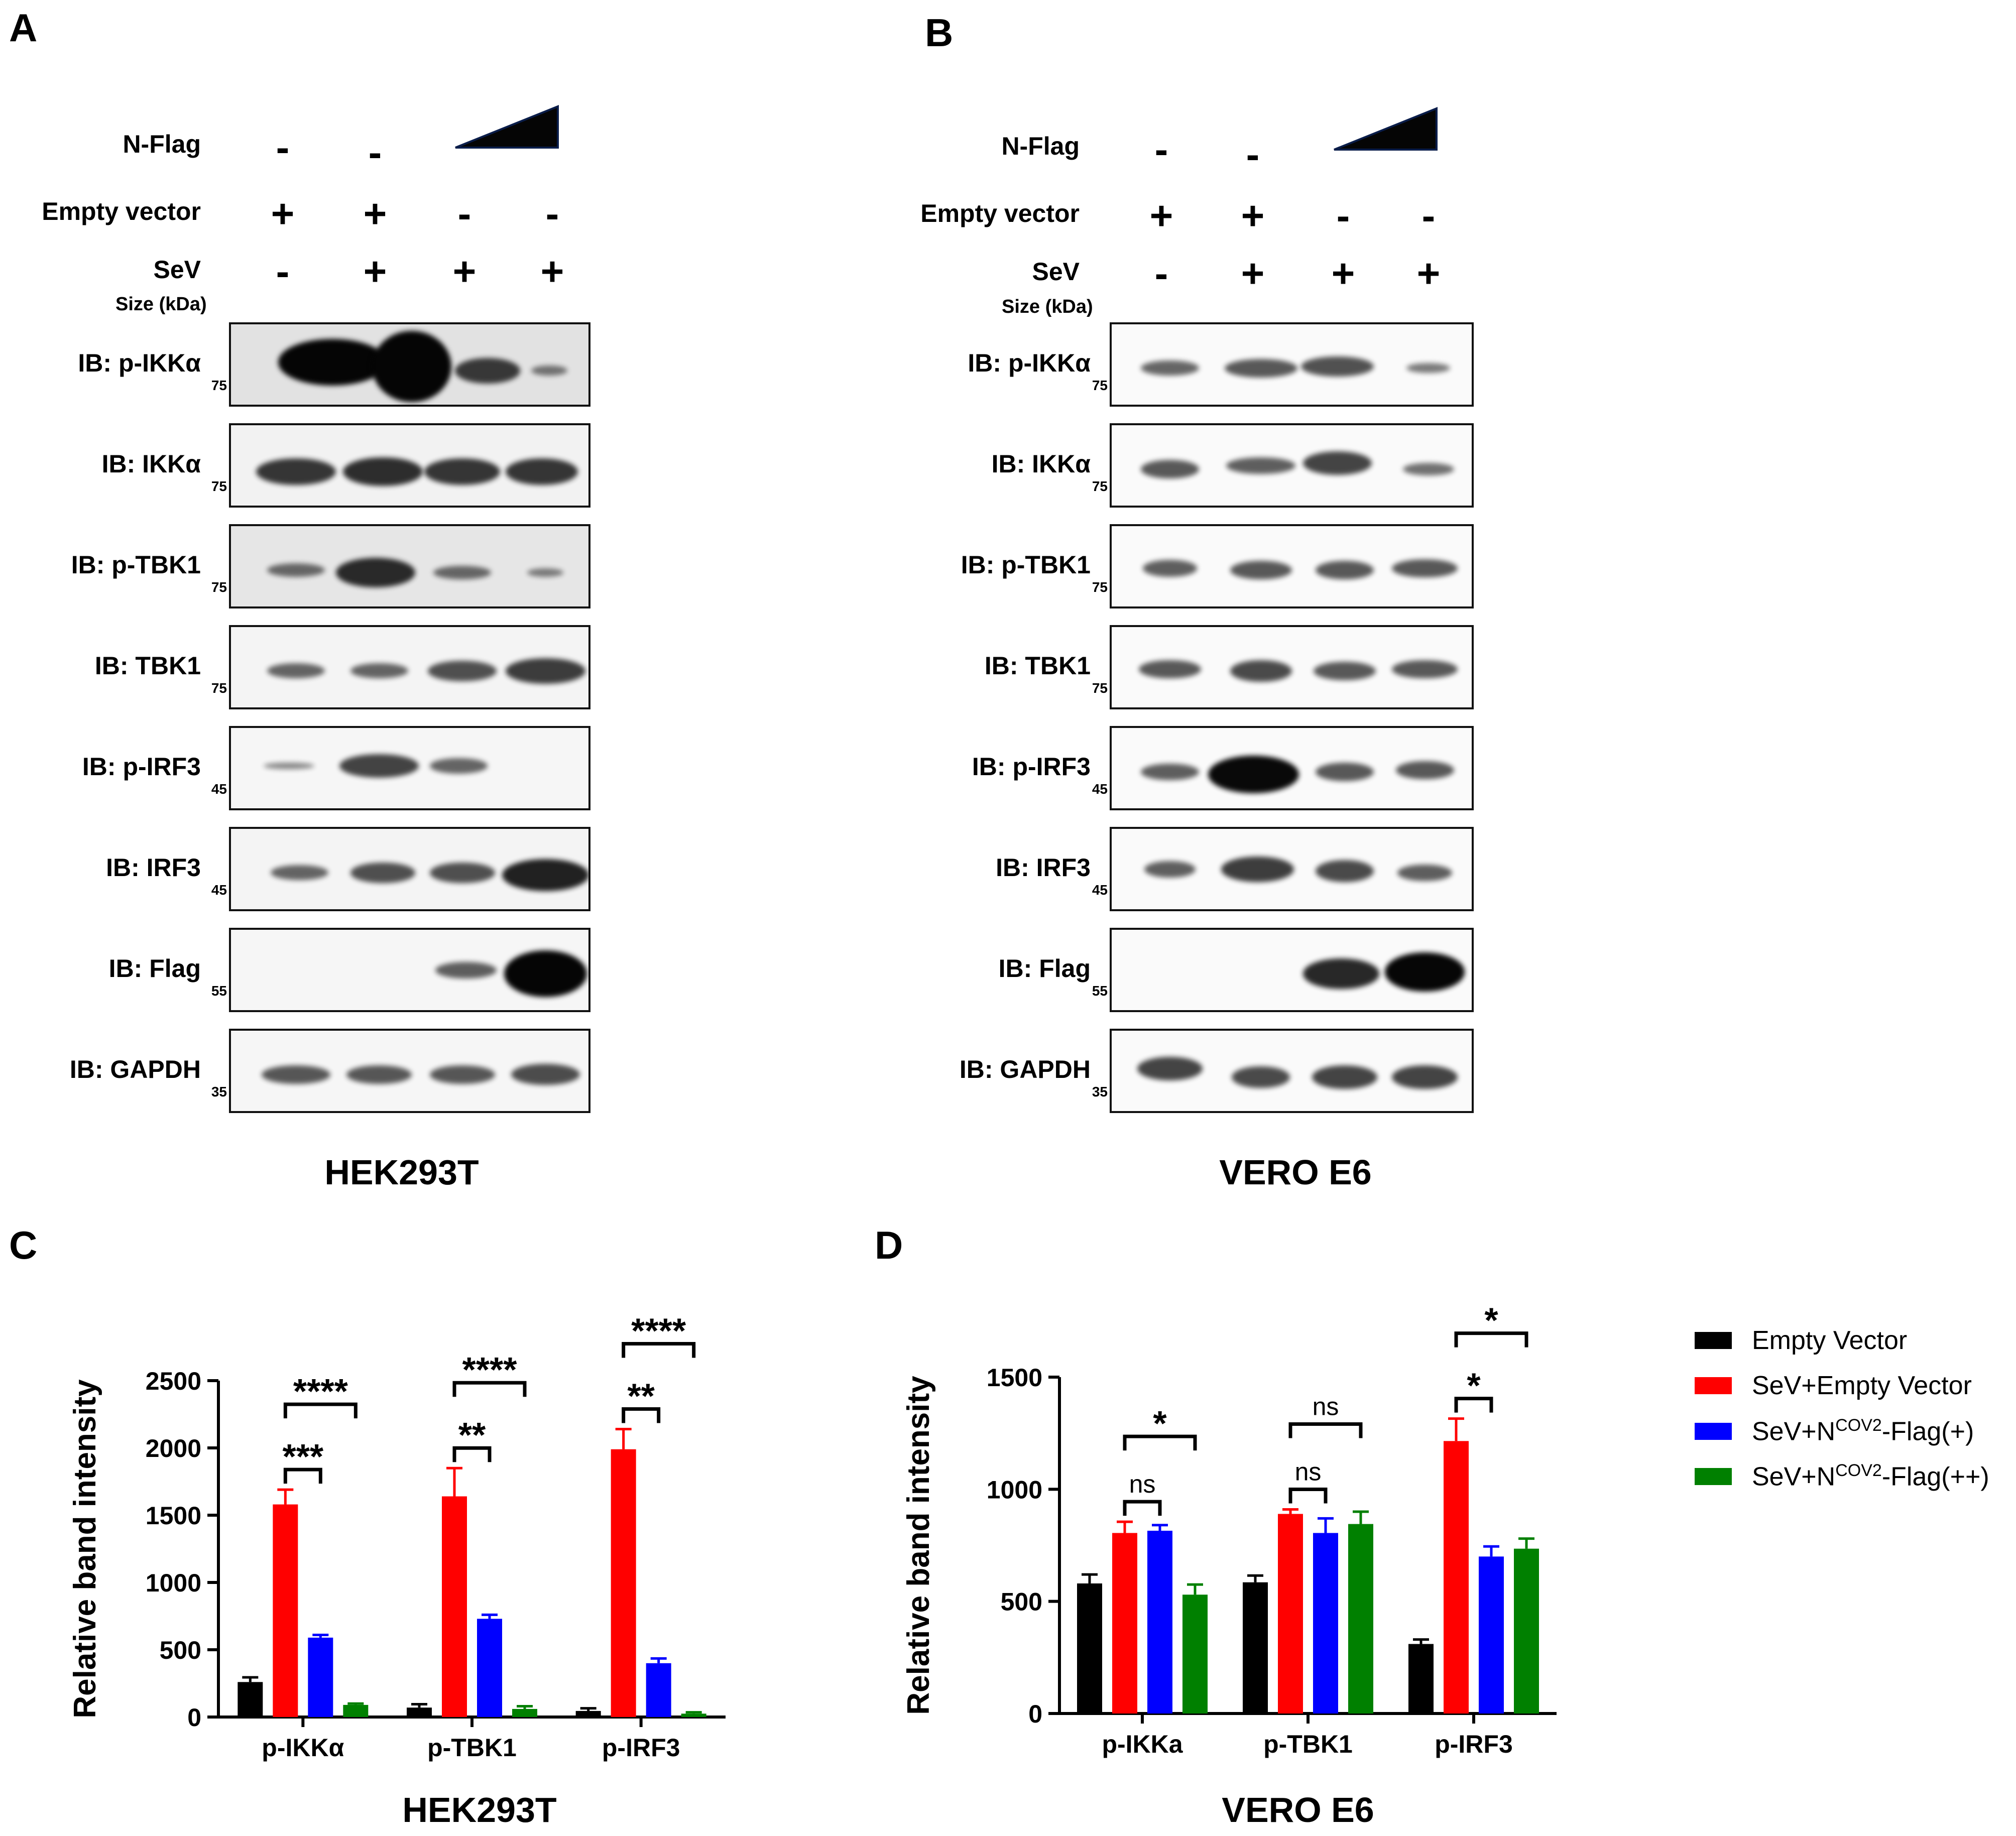 Image resolution: width=2016 pixels, height=1836 pixels. I want to click on empty-lane4-a: -, so click(552, 213).